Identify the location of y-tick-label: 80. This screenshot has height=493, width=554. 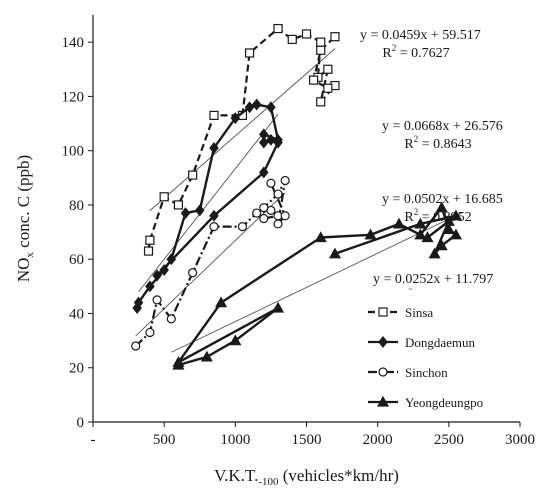
(76, 206).